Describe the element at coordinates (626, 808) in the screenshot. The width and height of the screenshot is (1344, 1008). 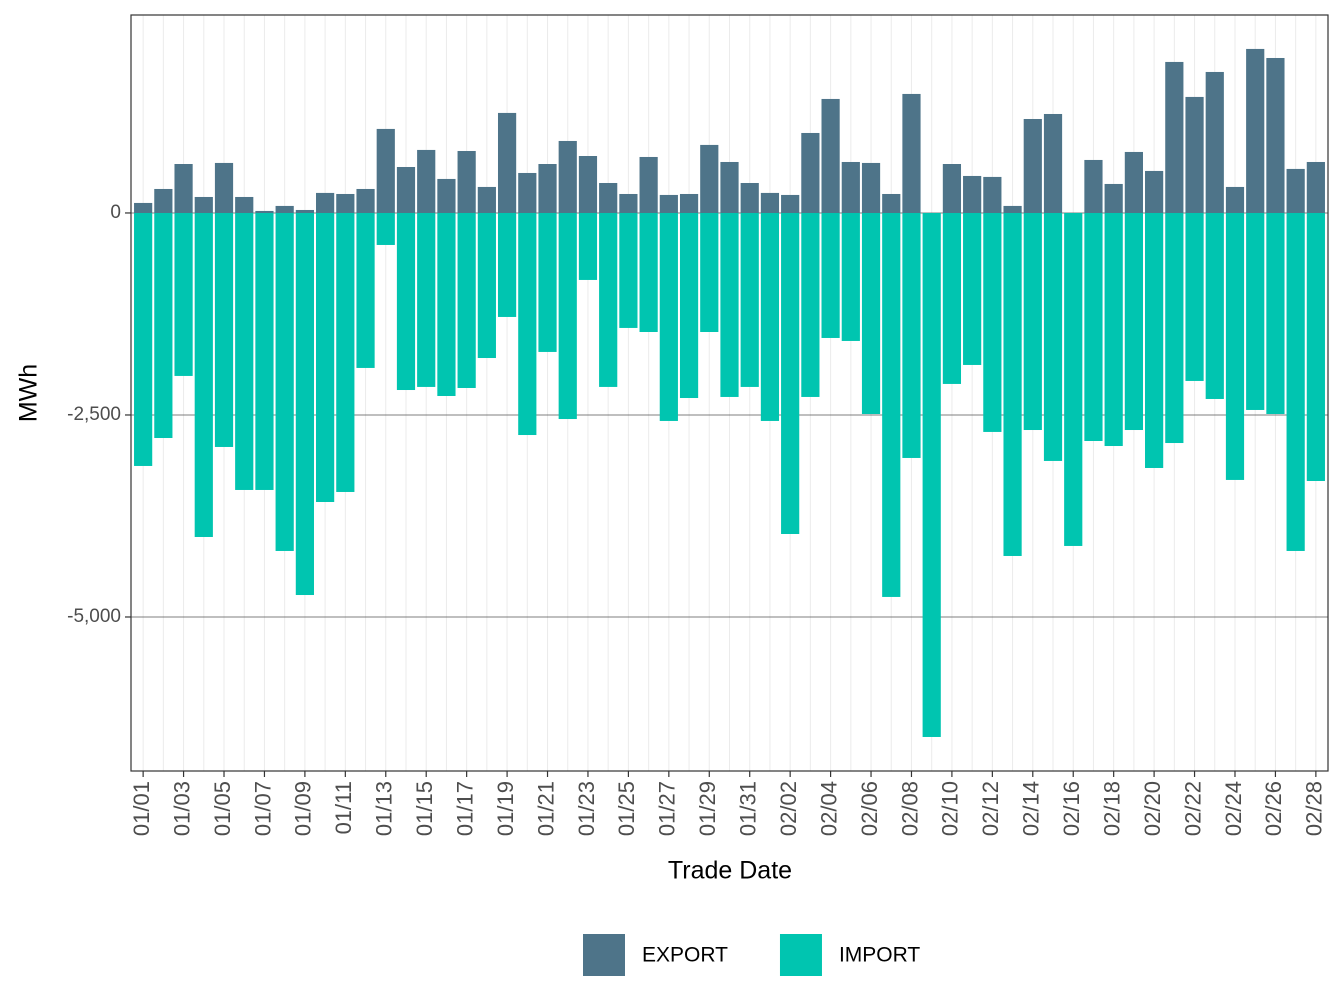
I see `x-tick-label: 01/25` at that location.